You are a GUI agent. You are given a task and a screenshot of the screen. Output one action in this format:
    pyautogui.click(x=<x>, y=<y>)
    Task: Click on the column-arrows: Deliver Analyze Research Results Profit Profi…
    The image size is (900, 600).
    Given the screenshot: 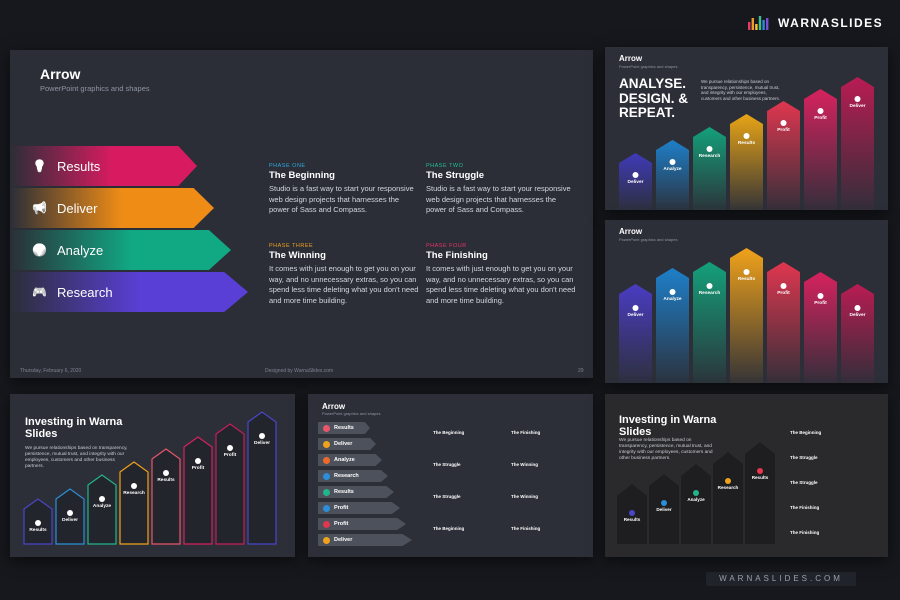 What is the action you would take?
    pyautogui.click(x=746, y=143)
    